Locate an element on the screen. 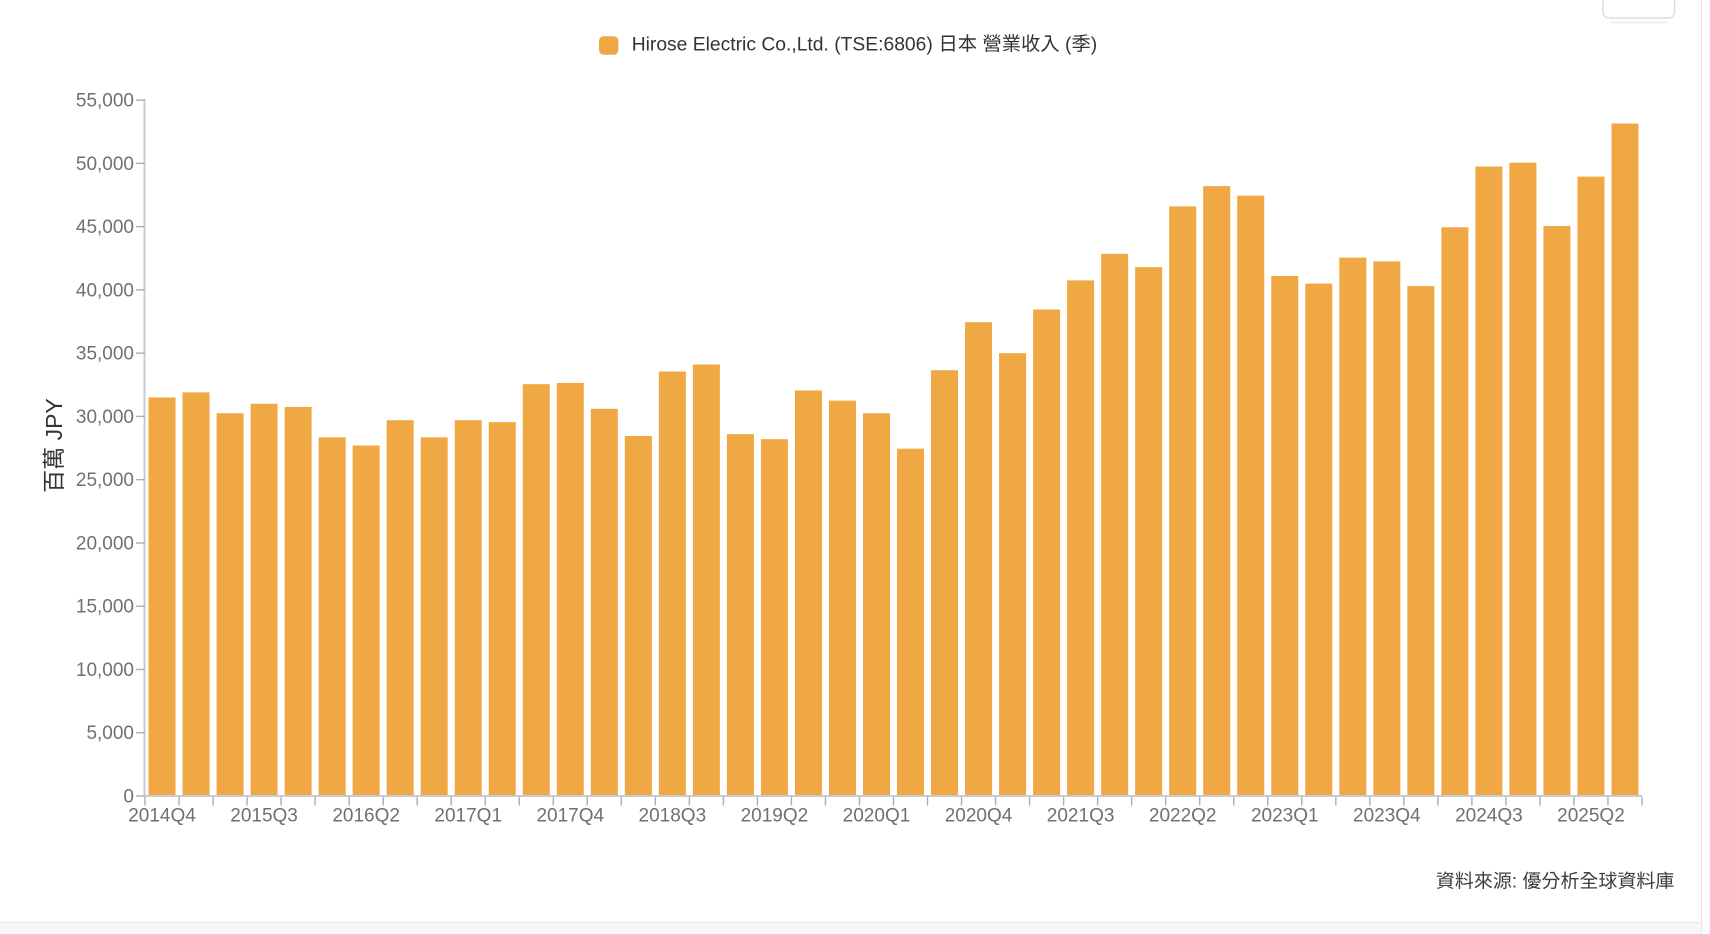 This screenshot has width=1710, height=934. svg-text: JPY is located at coordinates (54, 419).